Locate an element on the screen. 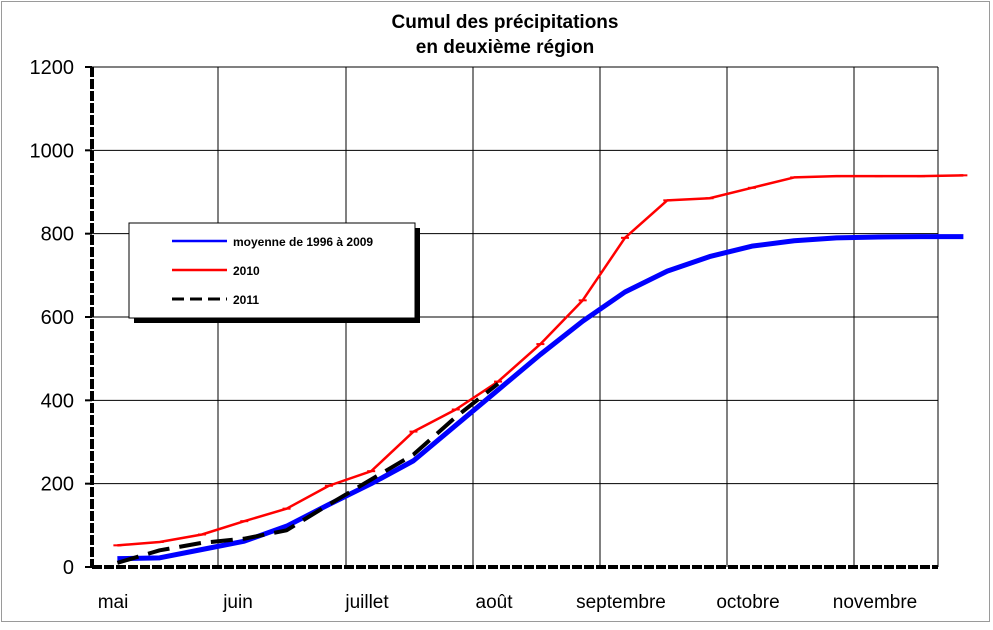 The width and height of the screenshot is (993, 630). y-tick-label: 0 is located at coordinates (68, 568).